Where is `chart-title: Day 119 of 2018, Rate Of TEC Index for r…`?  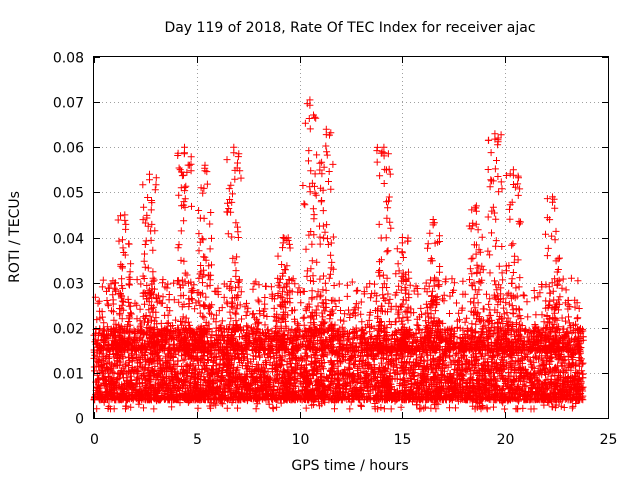 chart-title: Day 119 of 2018, Rate Of TEC Index for r… is located at coordinates (349, 28).